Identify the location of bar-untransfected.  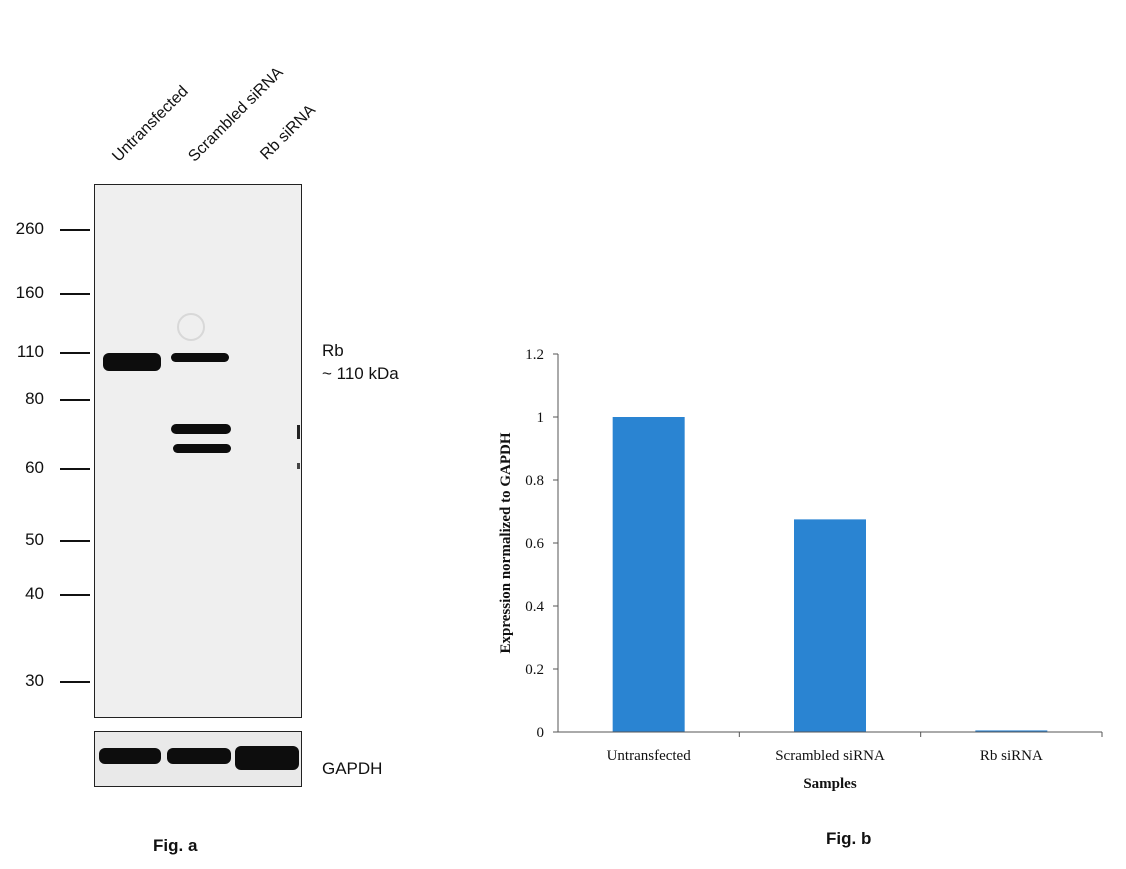
(648, 574).